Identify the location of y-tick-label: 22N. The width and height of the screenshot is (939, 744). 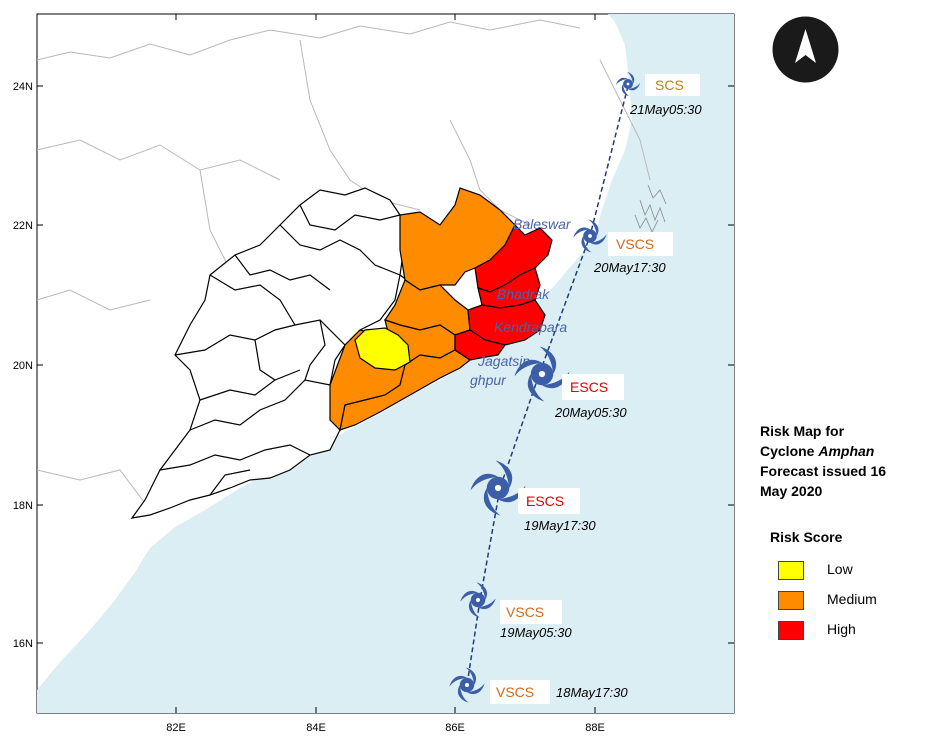
(23, 226).